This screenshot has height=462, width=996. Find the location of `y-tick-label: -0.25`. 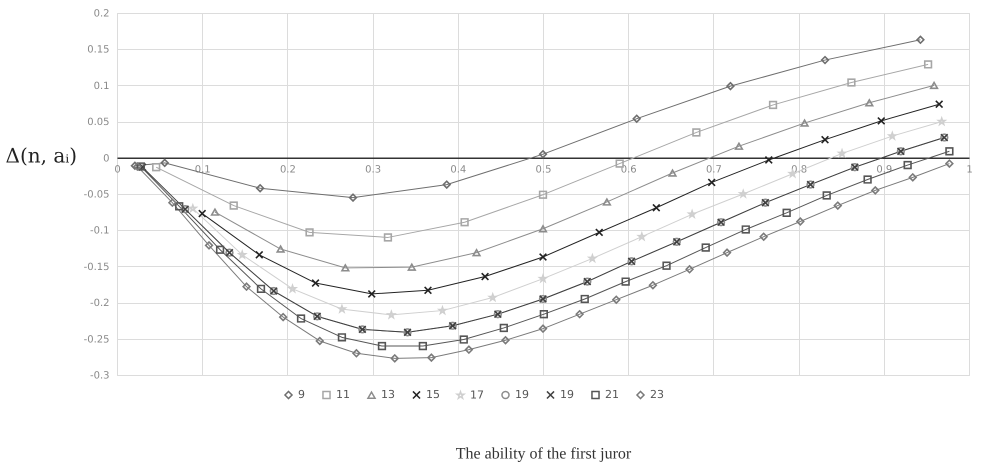

y-tick-label: -0.25 is located at coordinates (97, 340).